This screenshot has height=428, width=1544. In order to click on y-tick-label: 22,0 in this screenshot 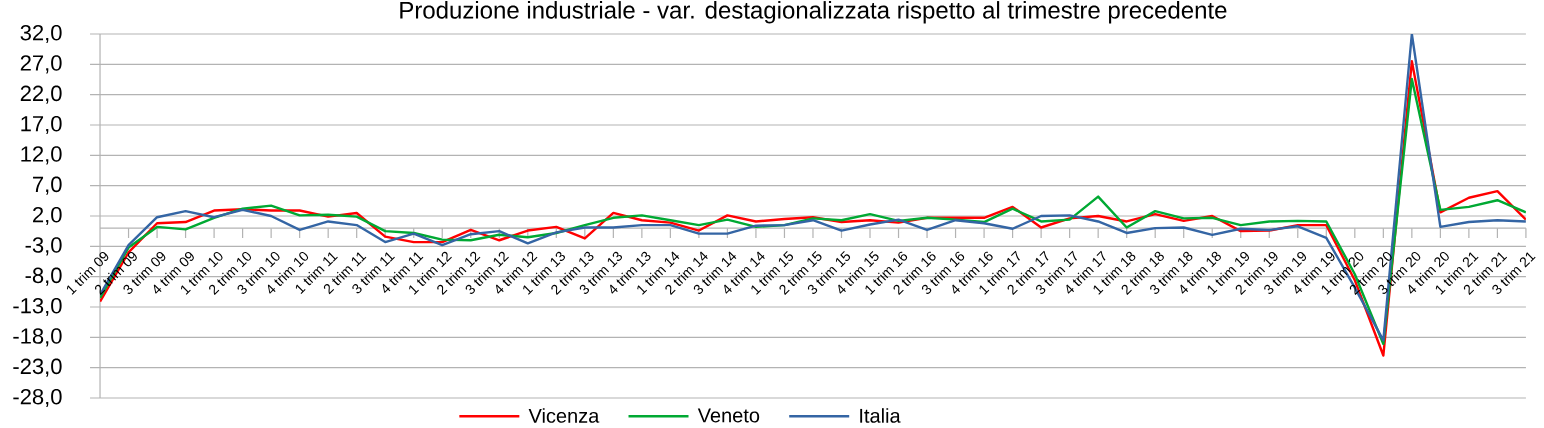, I will do `click(41, 94)`.